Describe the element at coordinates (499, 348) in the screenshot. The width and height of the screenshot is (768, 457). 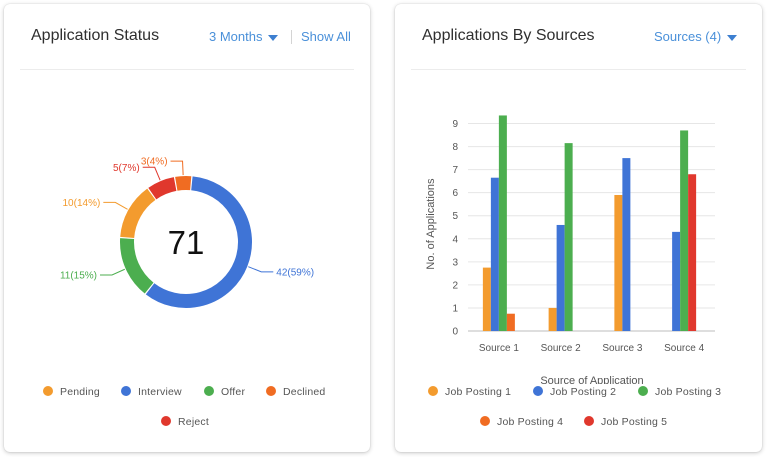
I see `x-tick-label: Source 1` at that location.